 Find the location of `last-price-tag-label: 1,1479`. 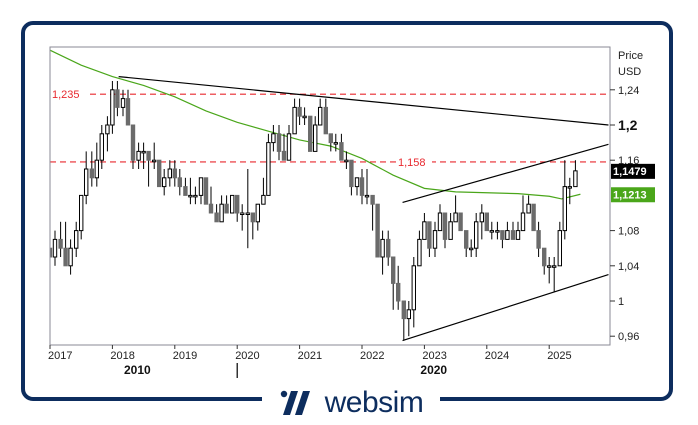

last-price-tag-label: 1,1479 is located at coordinates (630, 172).